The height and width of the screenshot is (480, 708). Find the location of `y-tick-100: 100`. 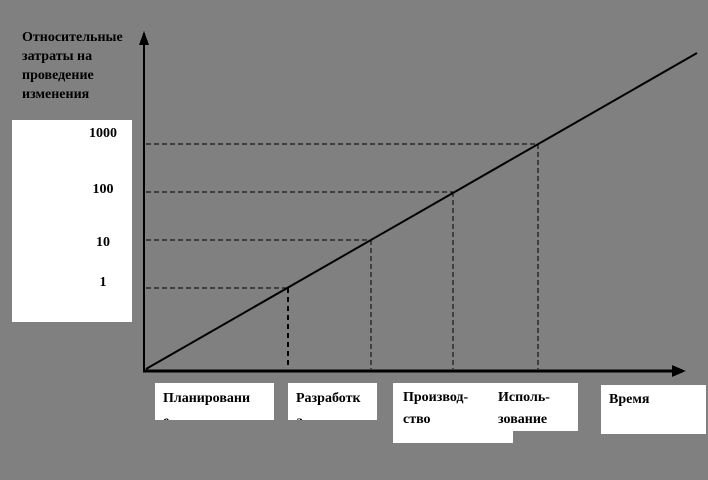

y-tick-100: 100 is located at coordinates (103, 189).